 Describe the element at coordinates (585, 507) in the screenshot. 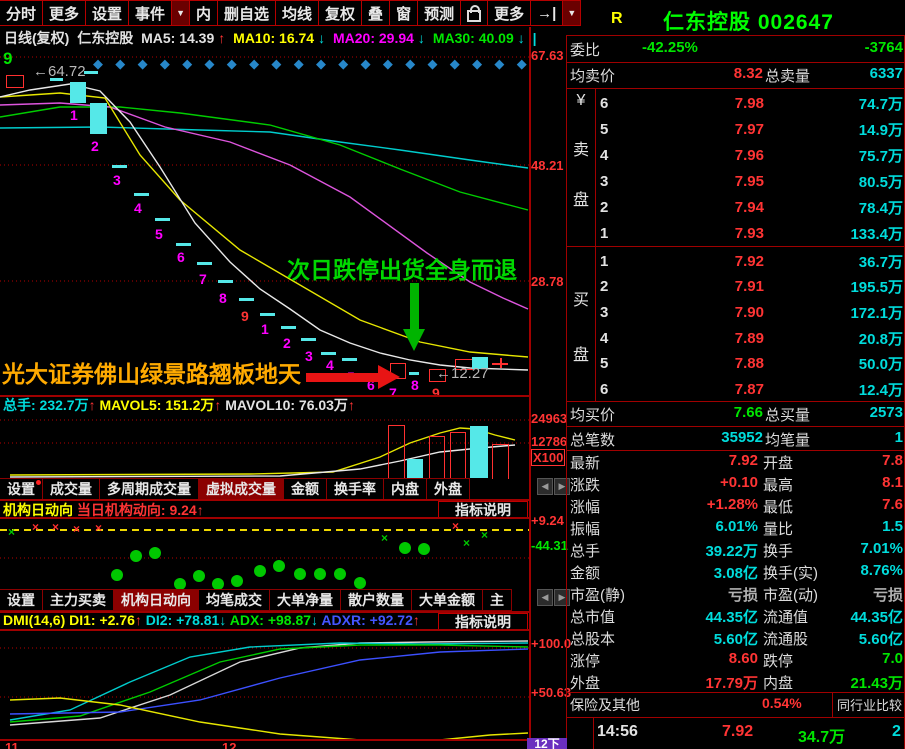

I see `stat-left-label: 涨幅` at that location.